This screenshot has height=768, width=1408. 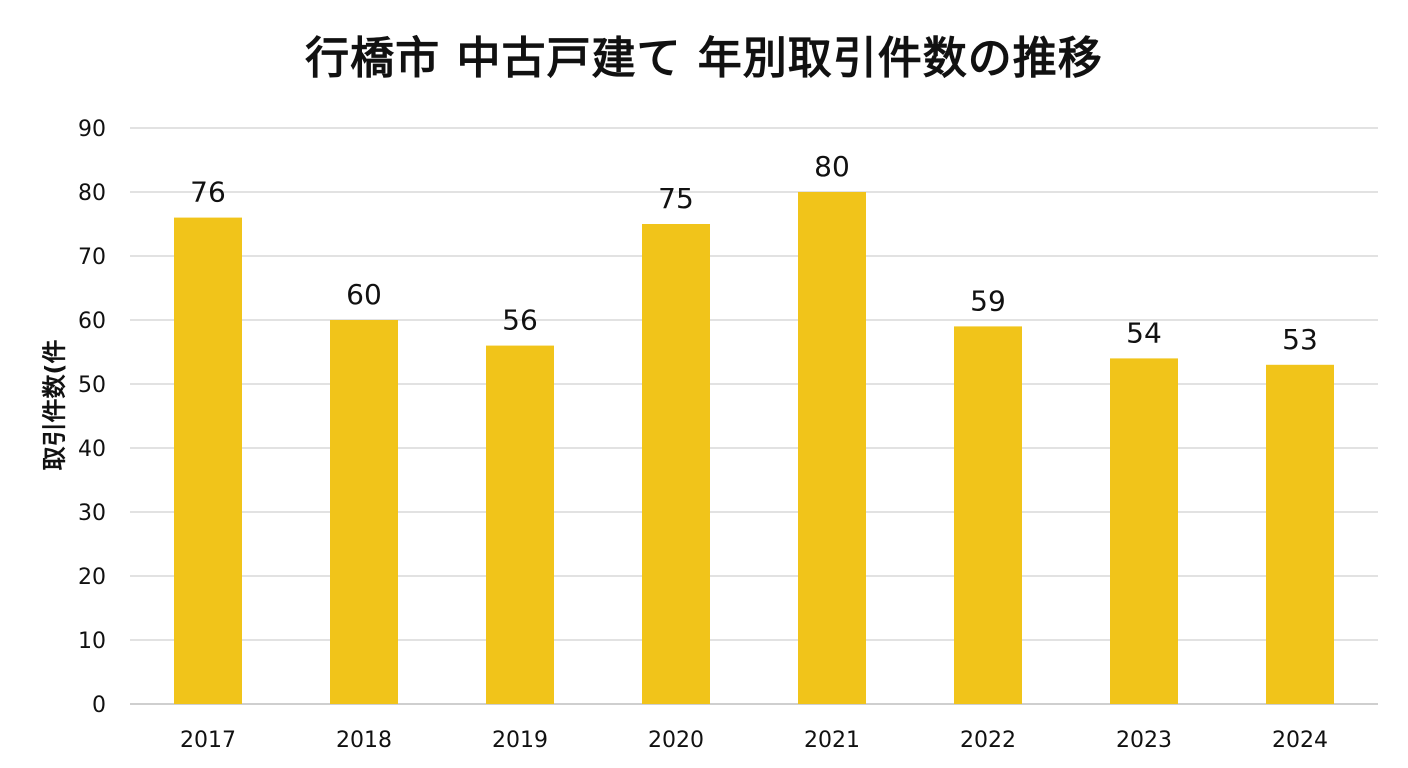 What do you see at coordinates (1300, 339) in the screenshot?
I see `data-label: 53` at bounding box center [1300, 339].